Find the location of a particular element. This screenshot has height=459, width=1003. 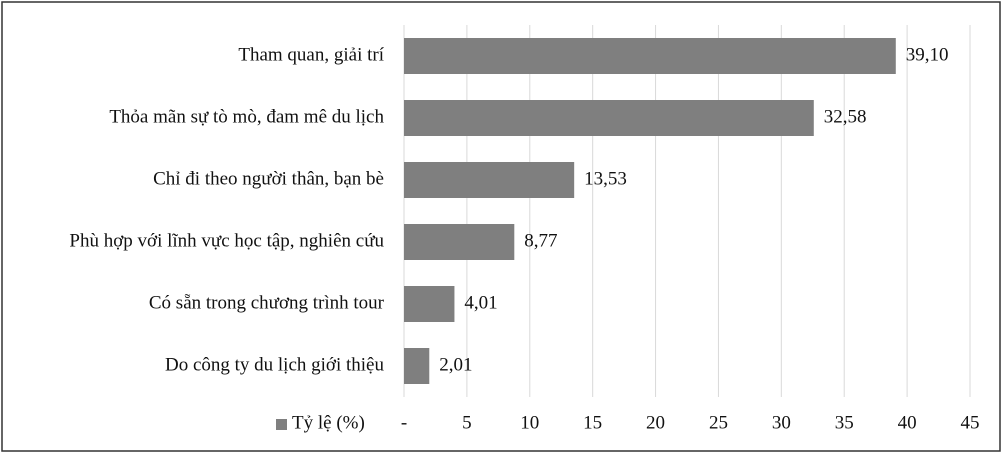

x-tick-label: 45 is located at coordinates (970, 422).